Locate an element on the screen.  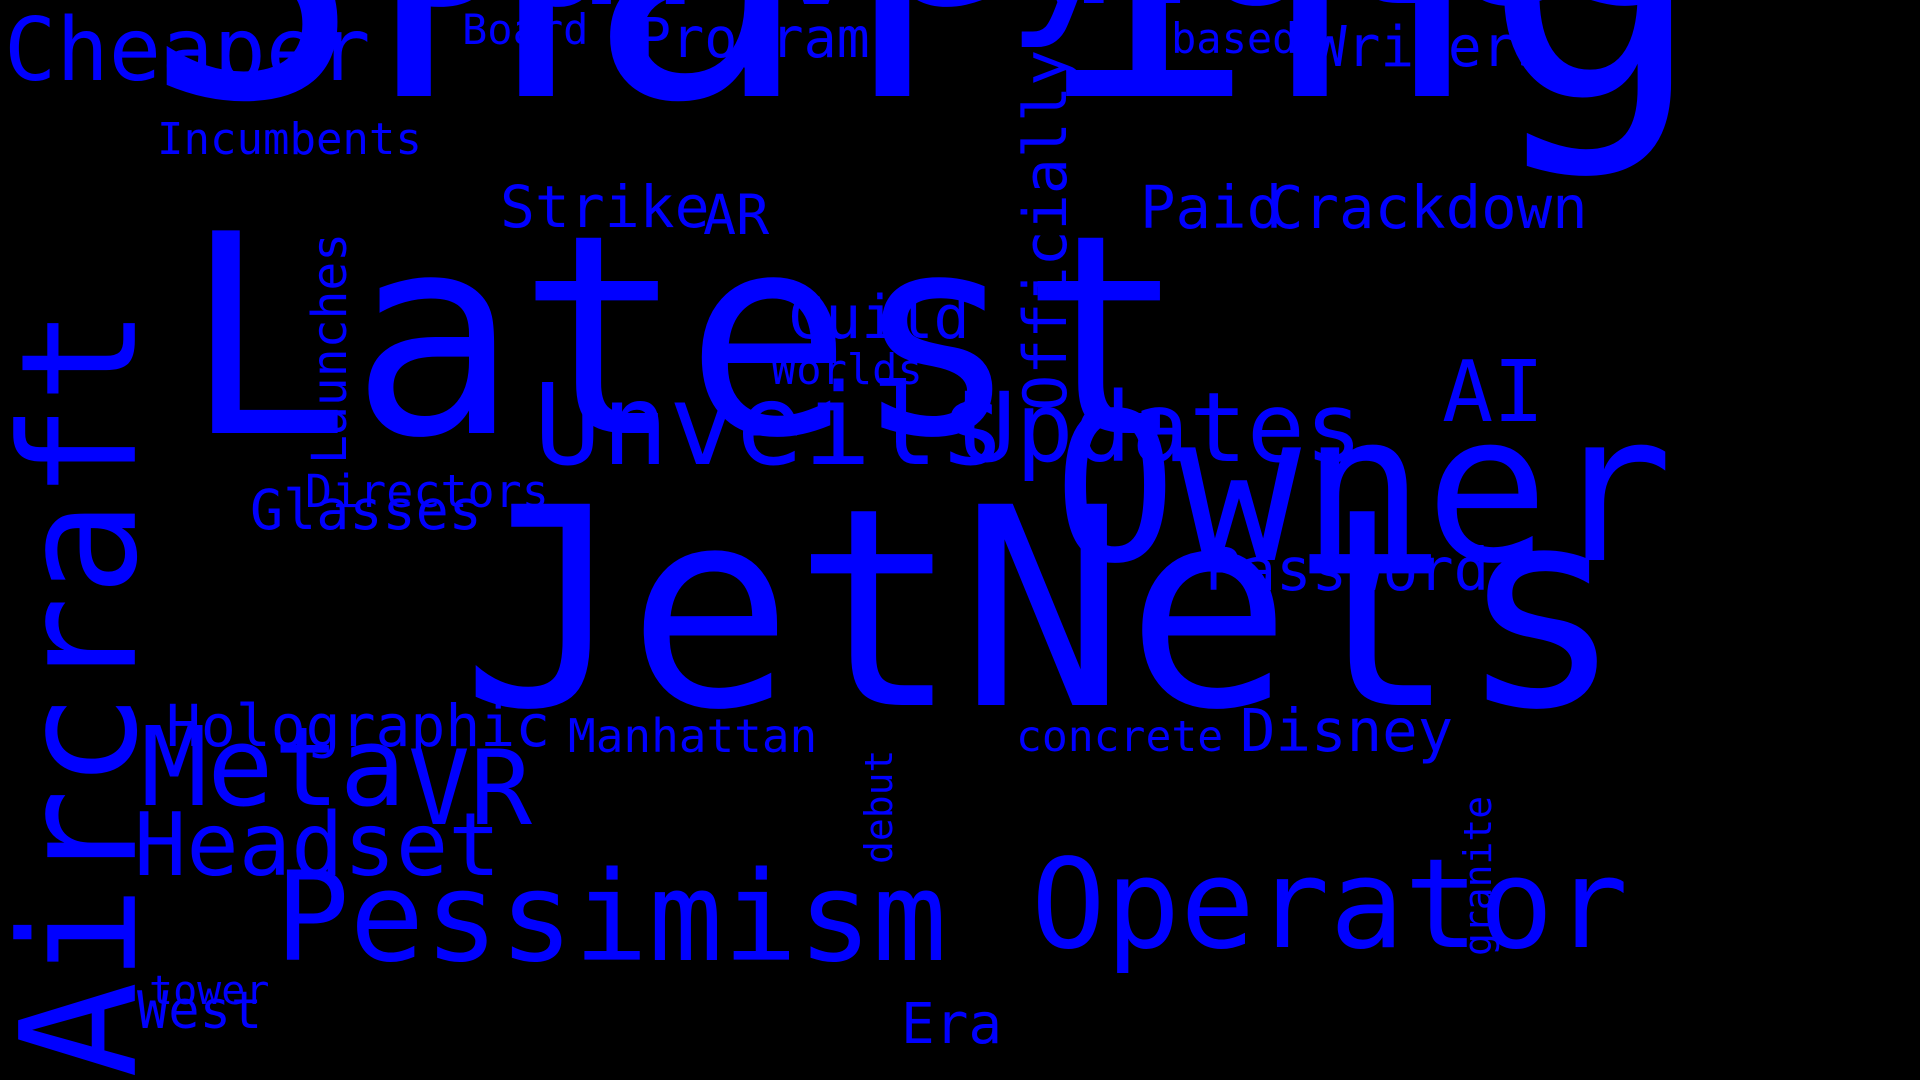
word-crackdown: Crackdown is located at coordinates (1428, 207).